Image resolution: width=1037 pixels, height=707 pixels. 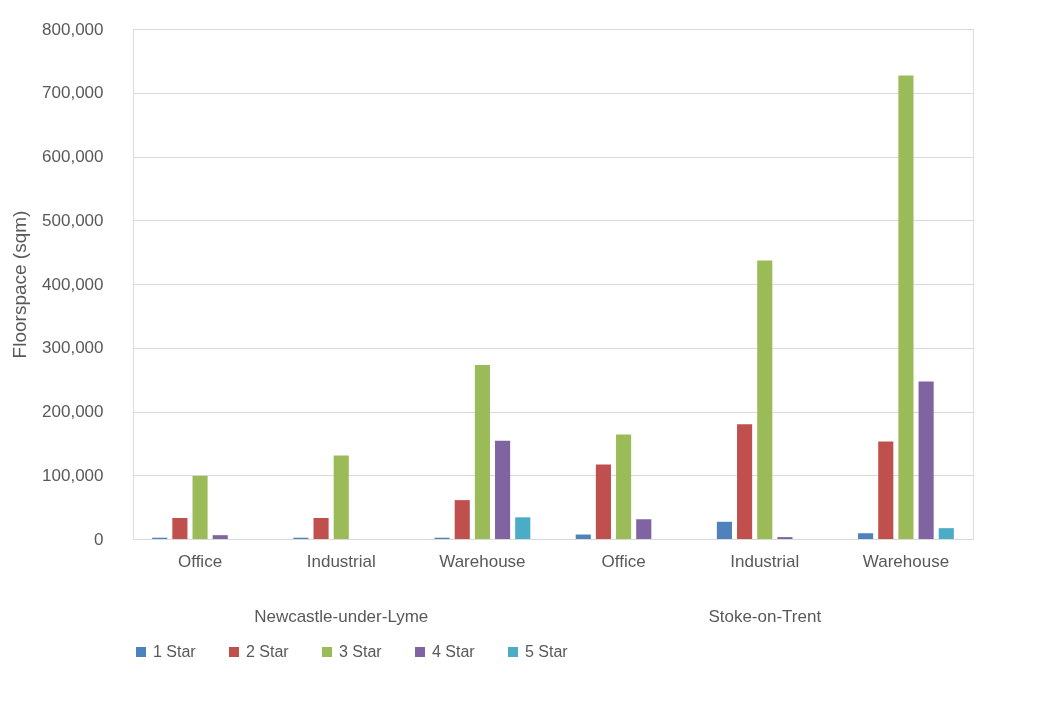 What do you see at coordinates (99, 539) in the screenshot?
I see `y-tick-label: 0` at bounding box center [99, 539].